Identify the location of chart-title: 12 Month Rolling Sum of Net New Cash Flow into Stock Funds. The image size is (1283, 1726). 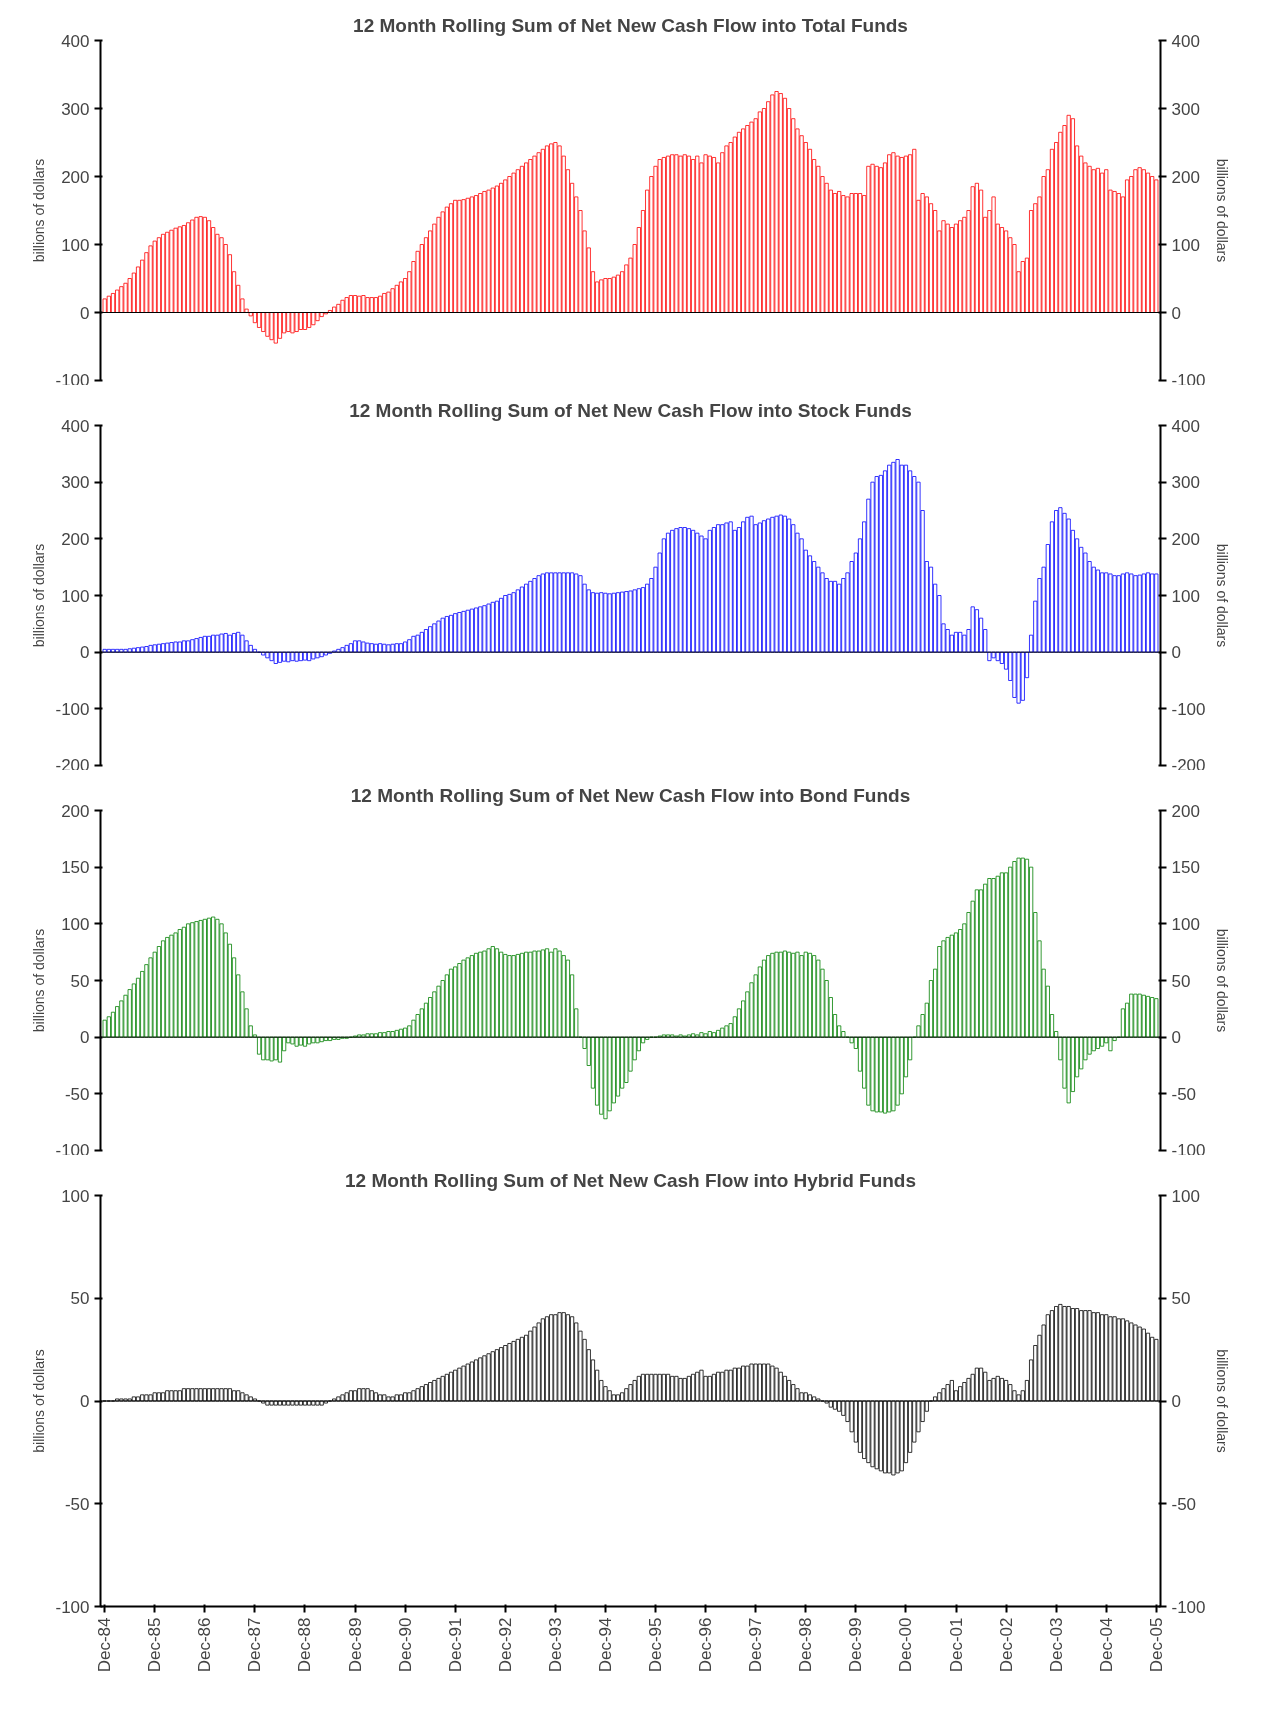
(630, 410).